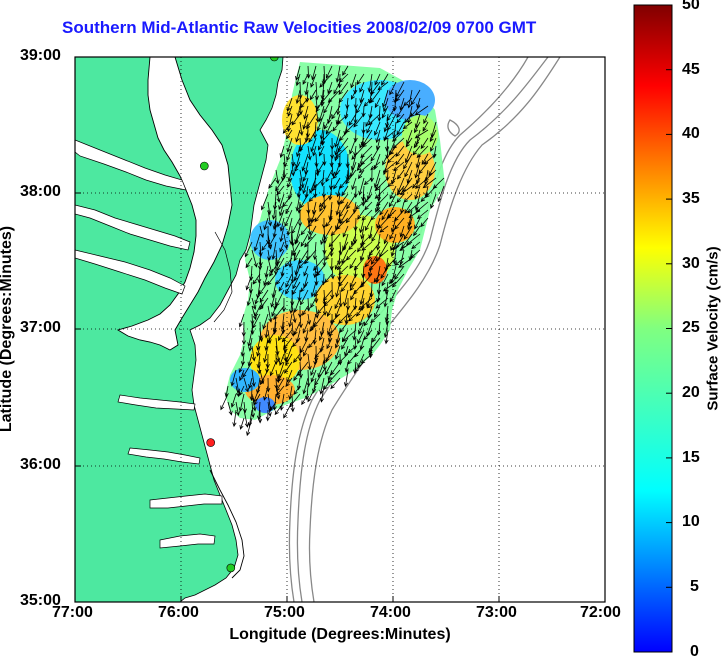 This screenshot has width=724, height=661. Describe the element at coordinates (600, 612) in the screenshot. I see `x-tick-label: 72:00` at that location.